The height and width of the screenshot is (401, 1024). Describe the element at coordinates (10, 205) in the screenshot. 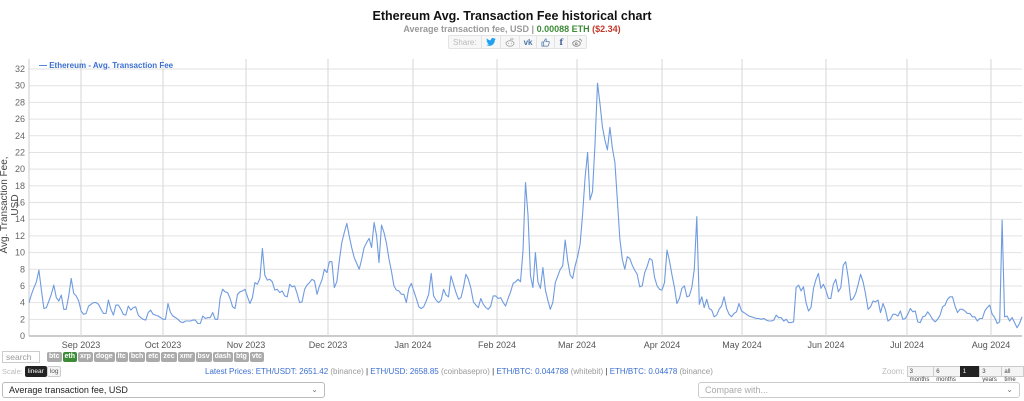

I see `y-axis-label: Avg. Transaction Fee, USD` at that location.